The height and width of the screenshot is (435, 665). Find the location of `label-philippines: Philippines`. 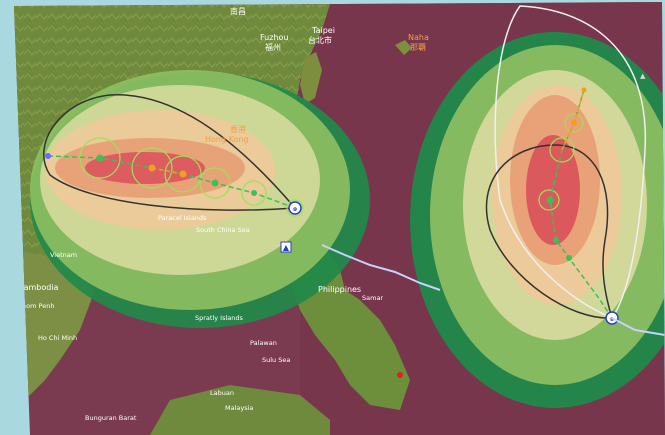

label-philippines: Philippines is located at coordinates (339, 289).